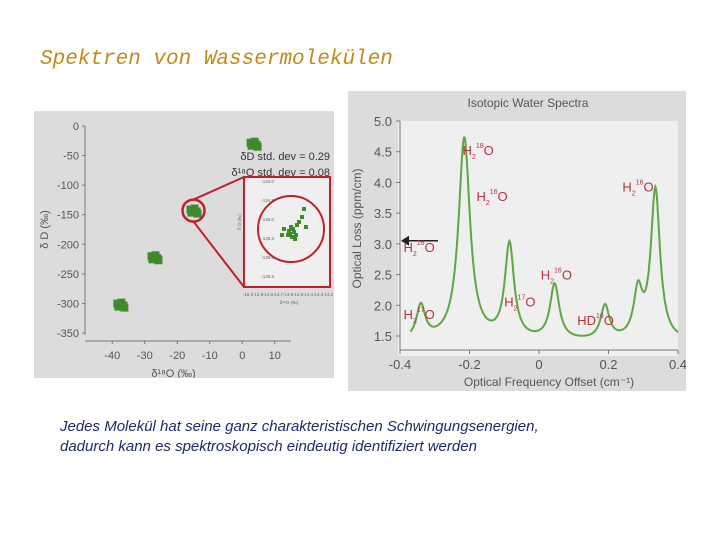 Image resolution: width=720 pixels, height=540 pixels. I want to click on spectra-y-tick-label: 3.0, so click(383, 244).